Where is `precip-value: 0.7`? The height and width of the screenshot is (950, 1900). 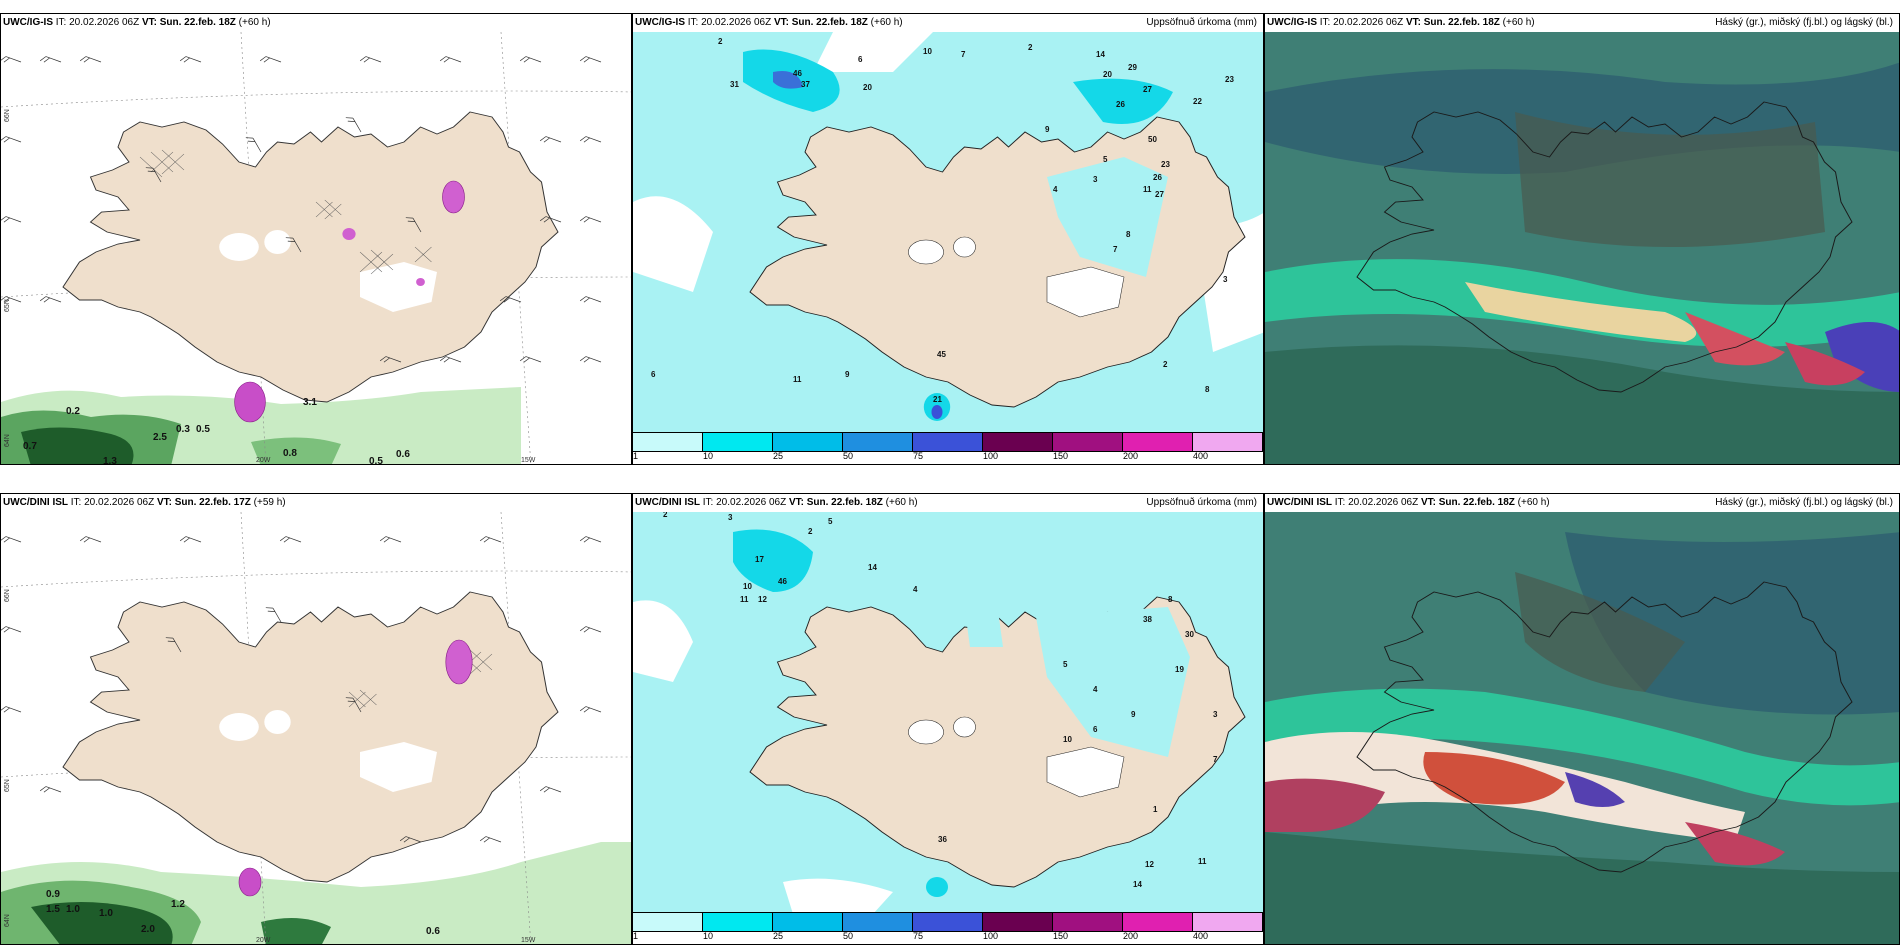
precip-value: 0.7 is located at coordinates (30, 446).